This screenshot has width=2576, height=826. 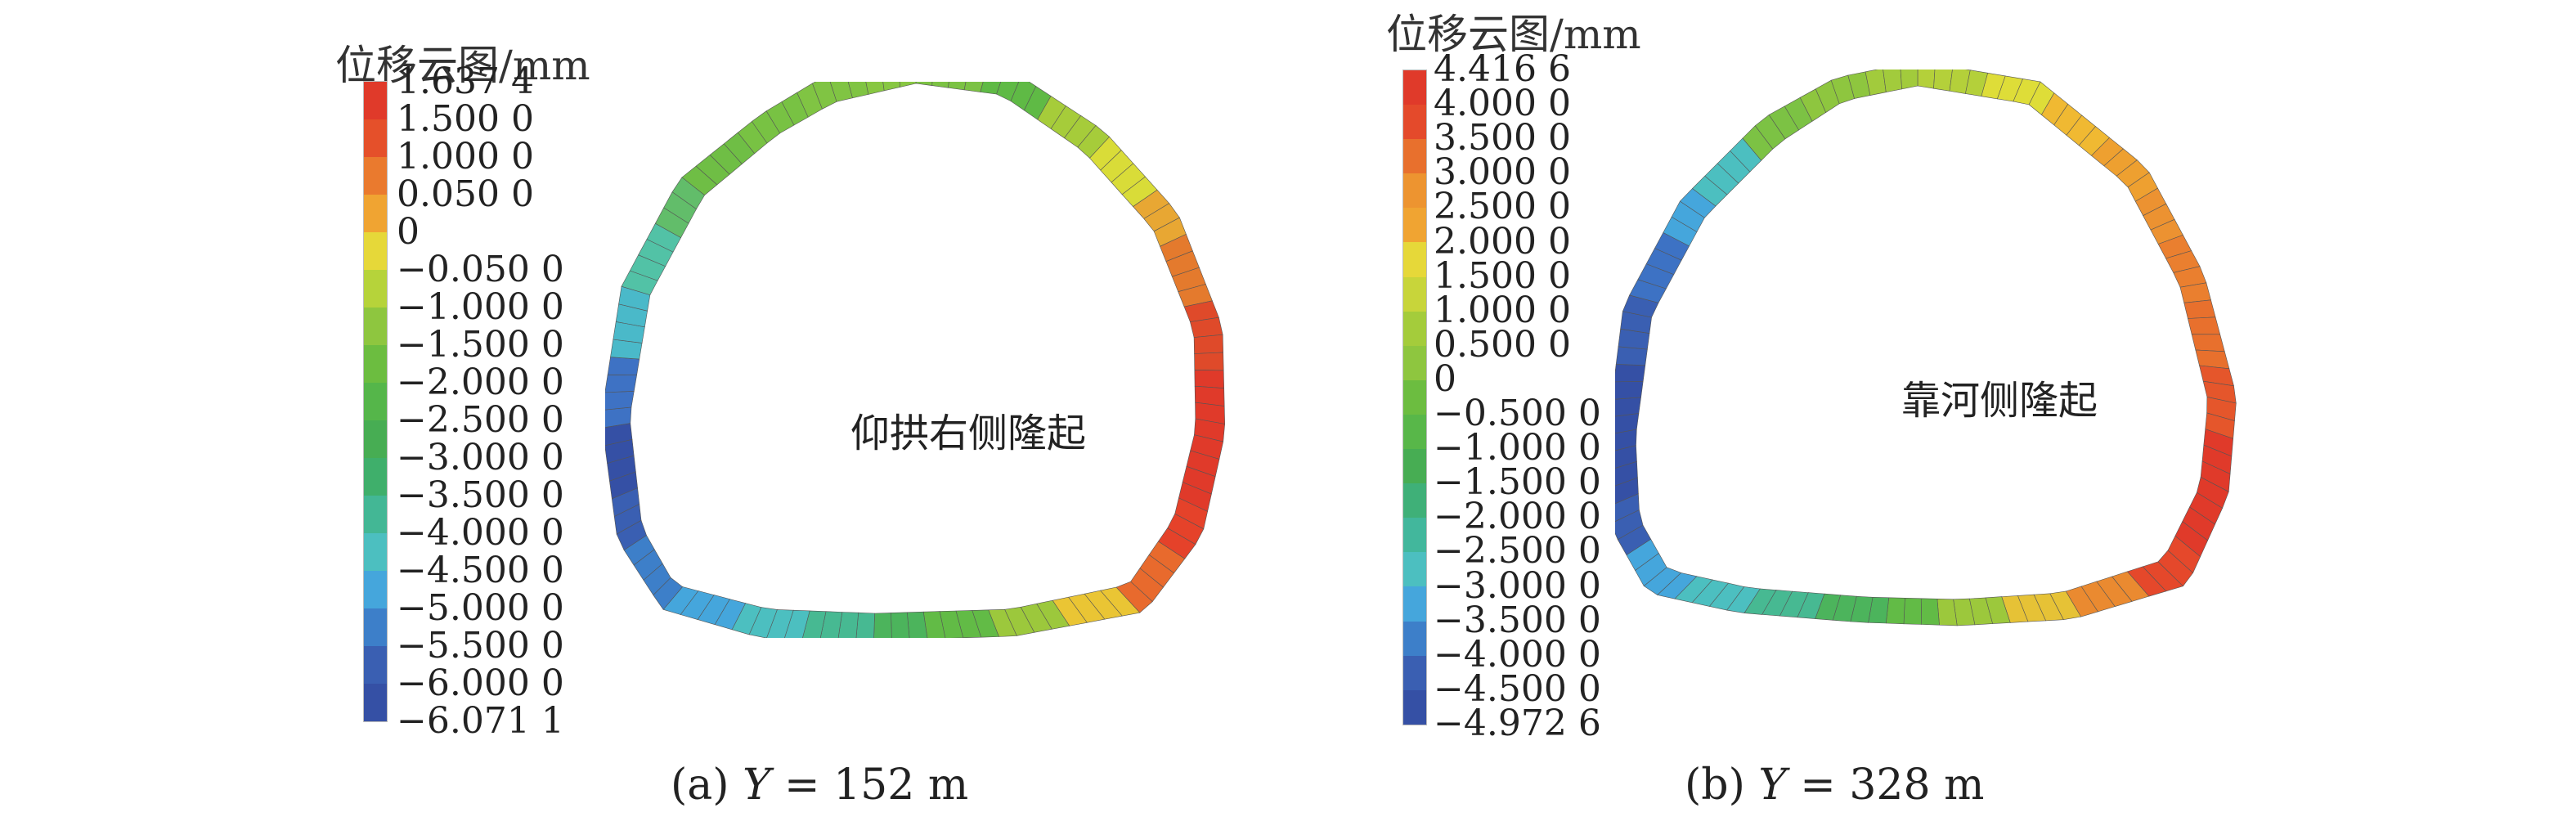 What do you see at coordinates (1503, 207) in the screenshot?
I see `scale-label: 2.500 0` at bounding box center [1503, 207].